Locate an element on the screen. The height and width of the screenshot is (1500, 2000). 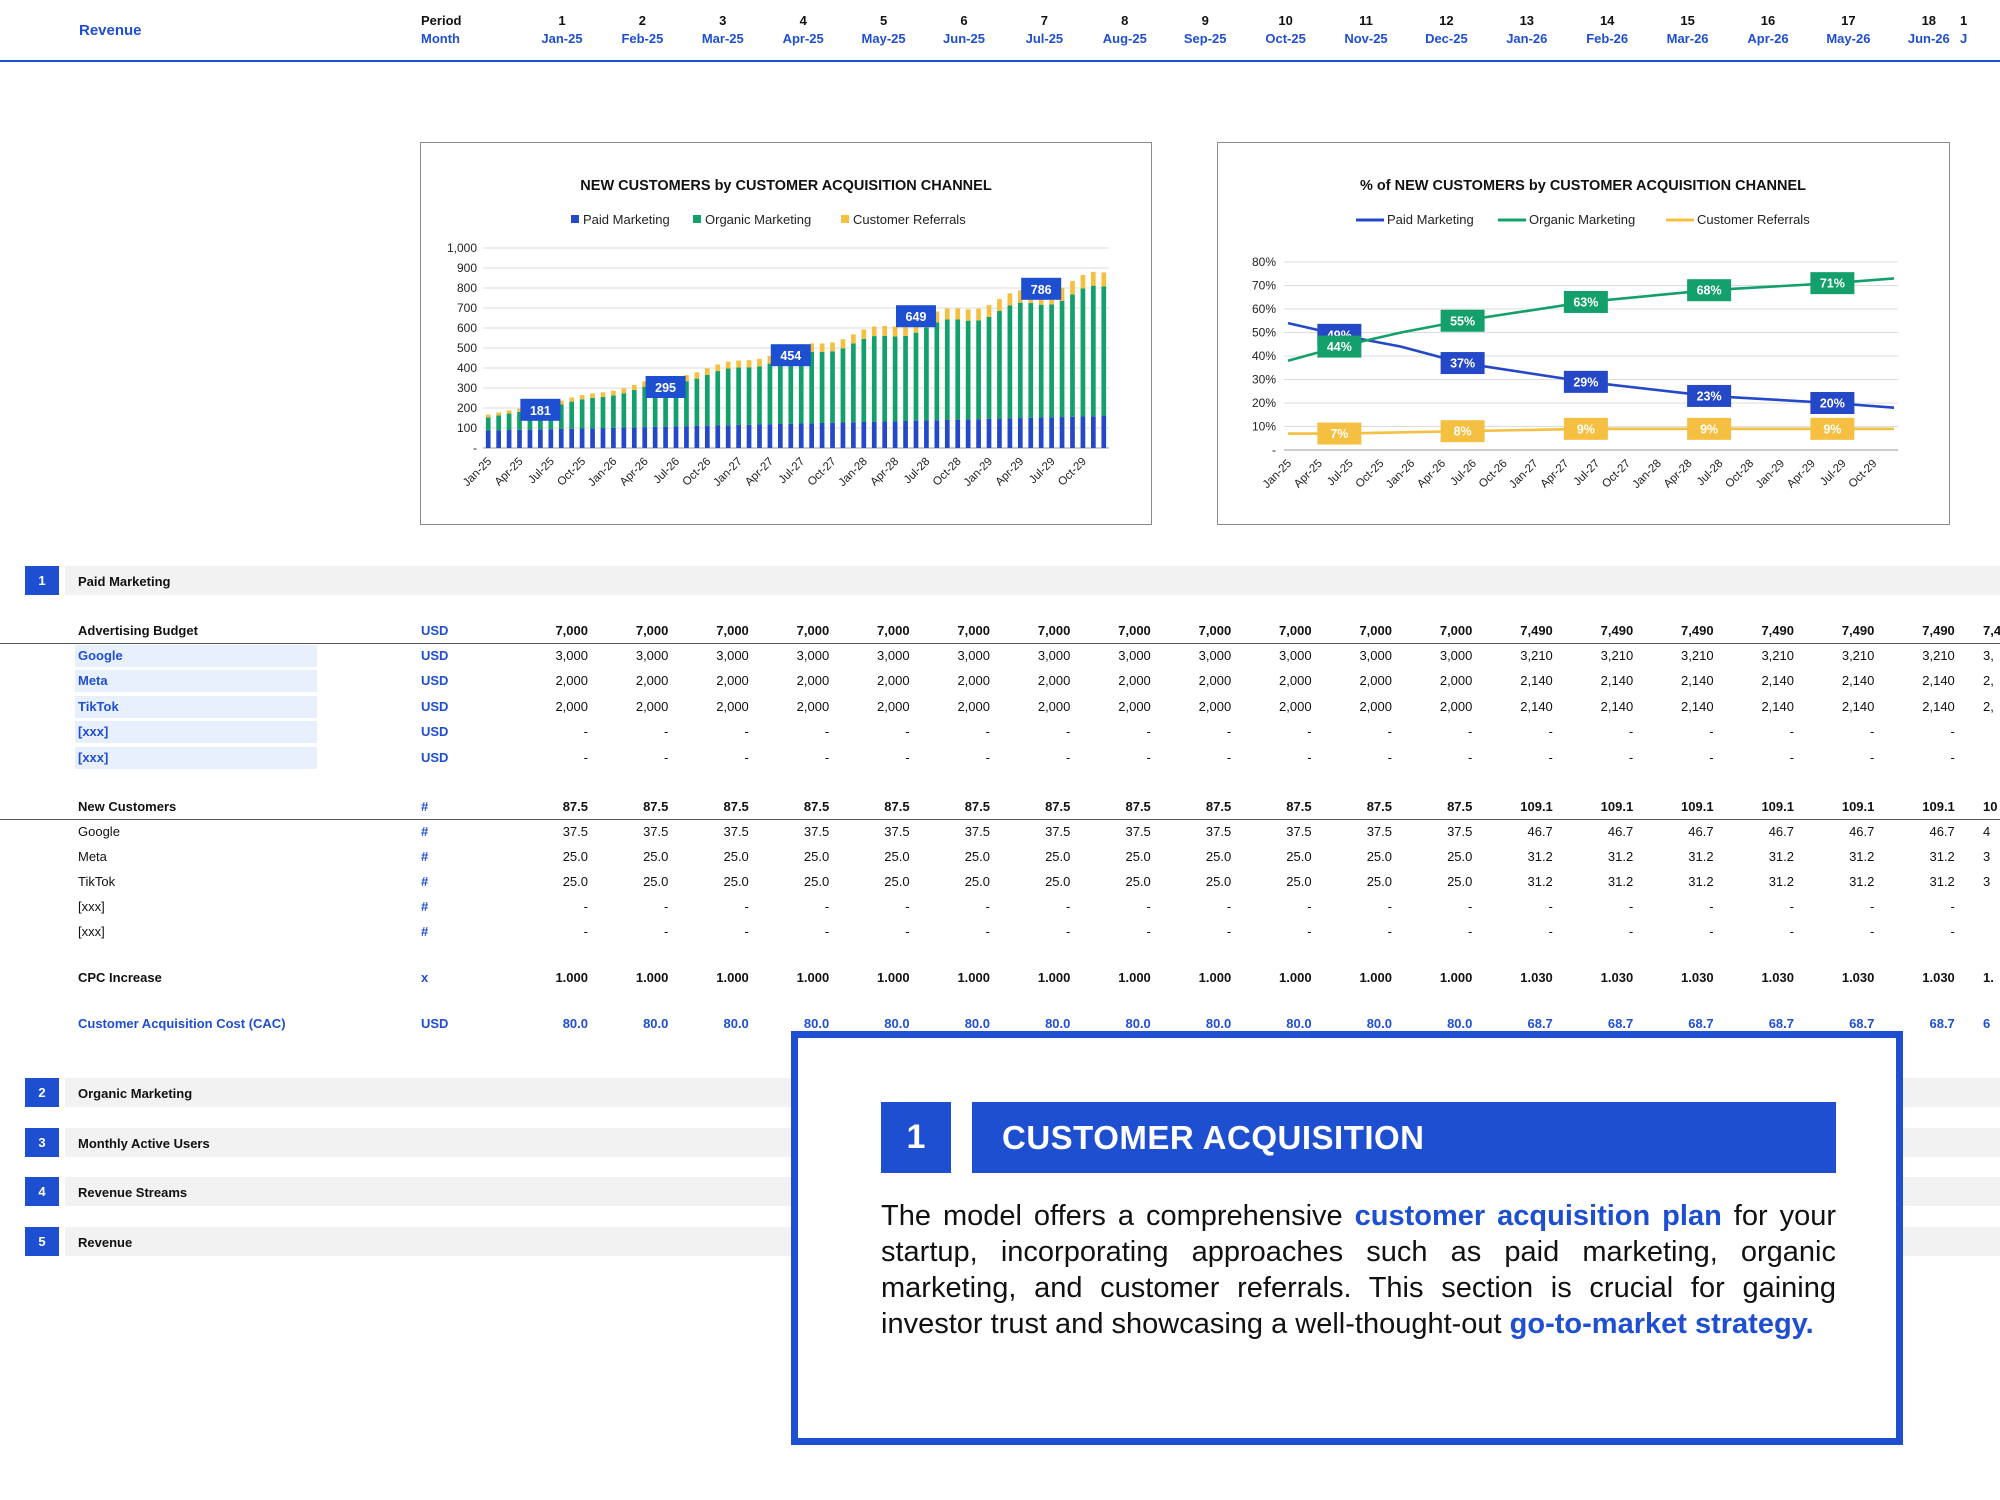
table-cell-overflow: 3, is located at coordinates (1988, 655).